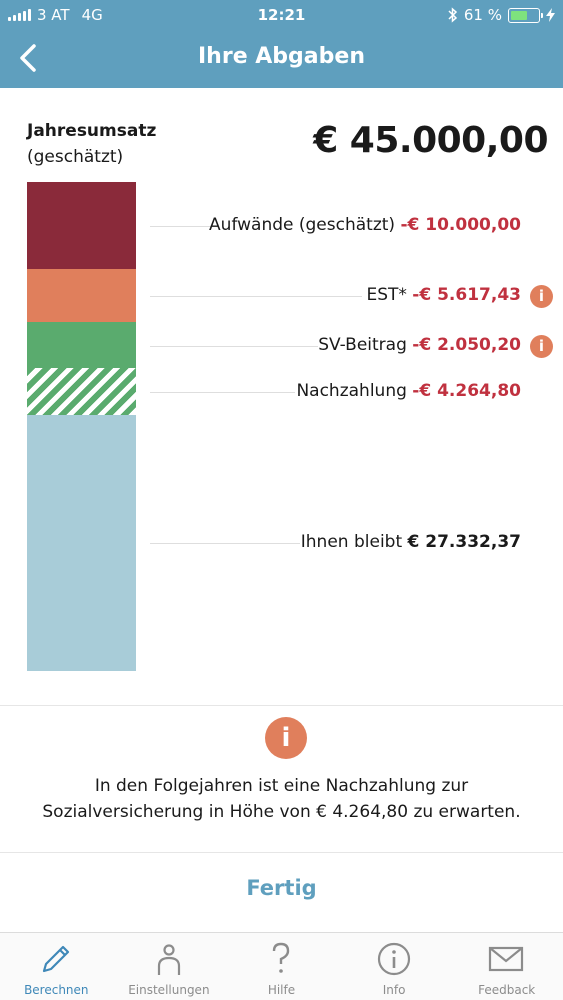 This screenshot has width=563, height=1000. I want to click on done-button: Fertig, so click(281, 888).